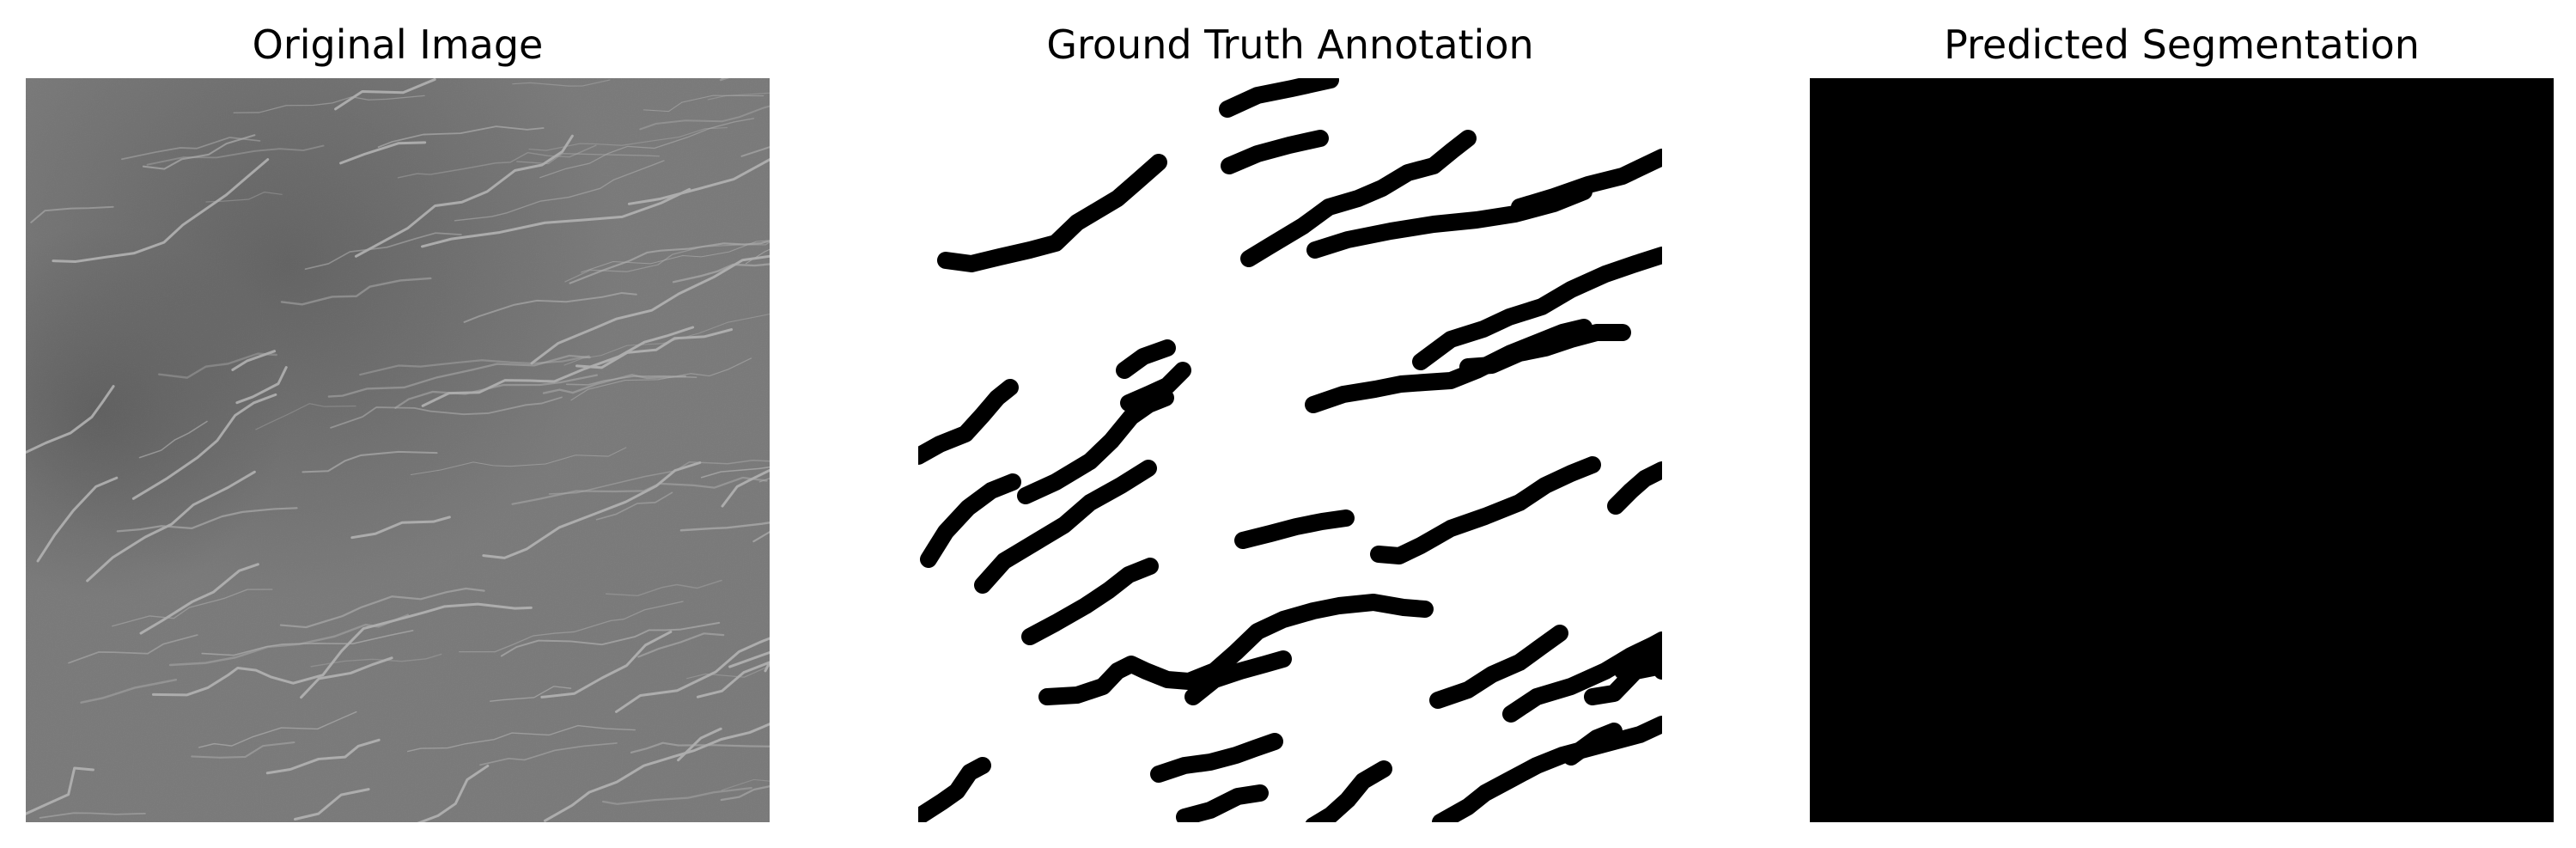 The width and height of the screenshot is (2576, 848). Describe the element at coordinates (2182, 44) in the screenshot. I see `panel-title-predicted: Predicted Segmentation` at that location.